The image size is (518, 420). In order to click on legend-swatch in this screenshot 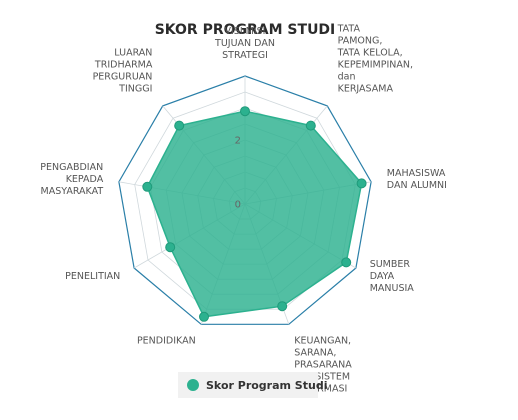, I will do `click(193, 385)`.